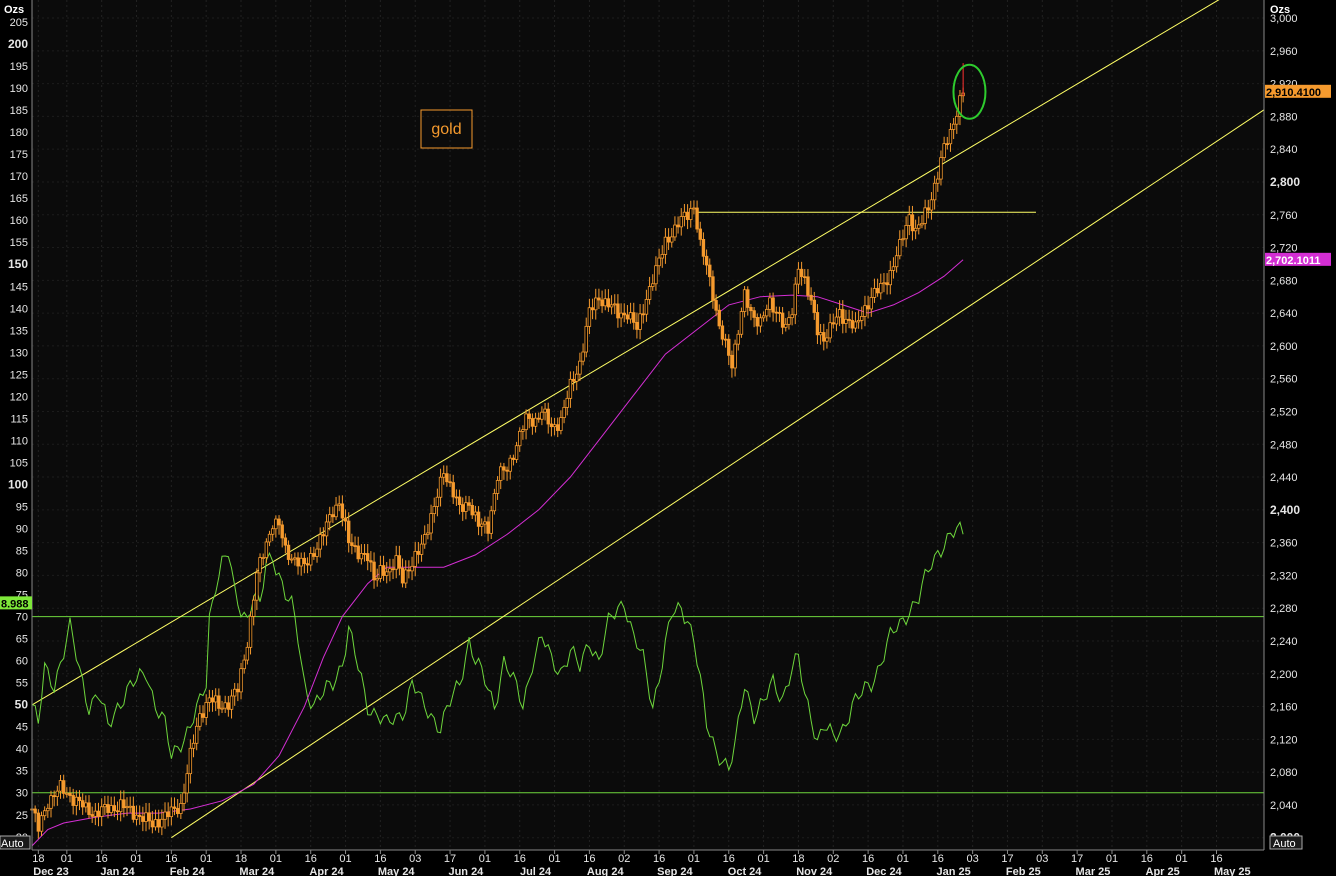  What do you see at coordinates (1284, 380) in the screenshot?
I see `right-axis-tick-label: 2,560` at bounding box center [1284, 380].